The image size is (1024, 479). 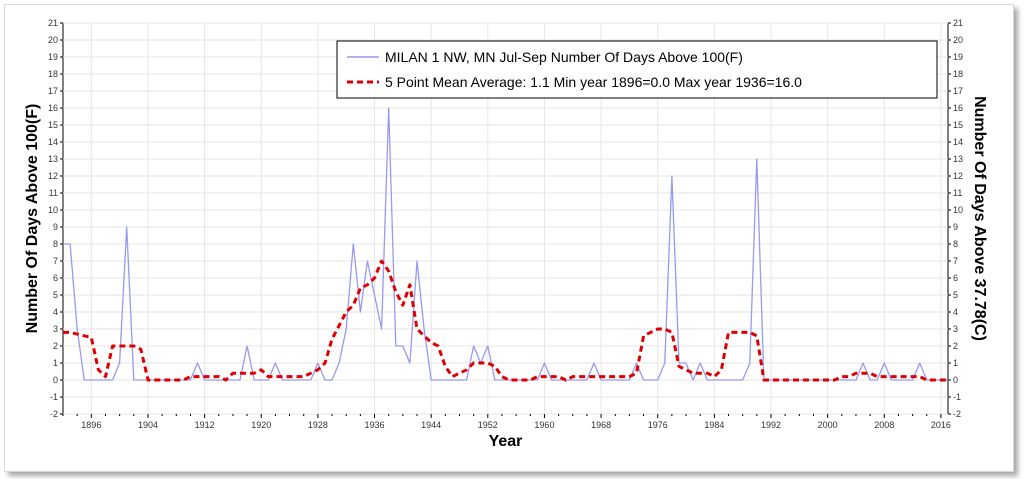 I want to click on y-tick-label-left: 12, so click(x=53, y=176).